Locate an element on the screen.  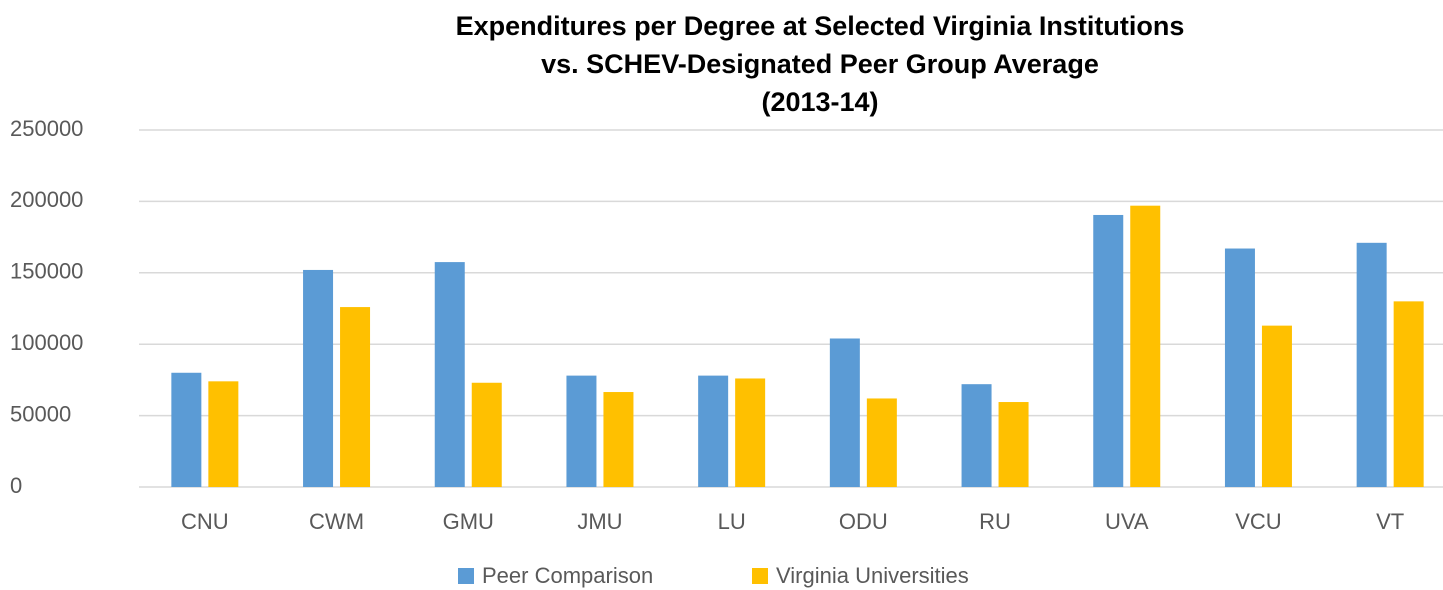
x-tick-label: UVA is located at coordinates (1127, 521).